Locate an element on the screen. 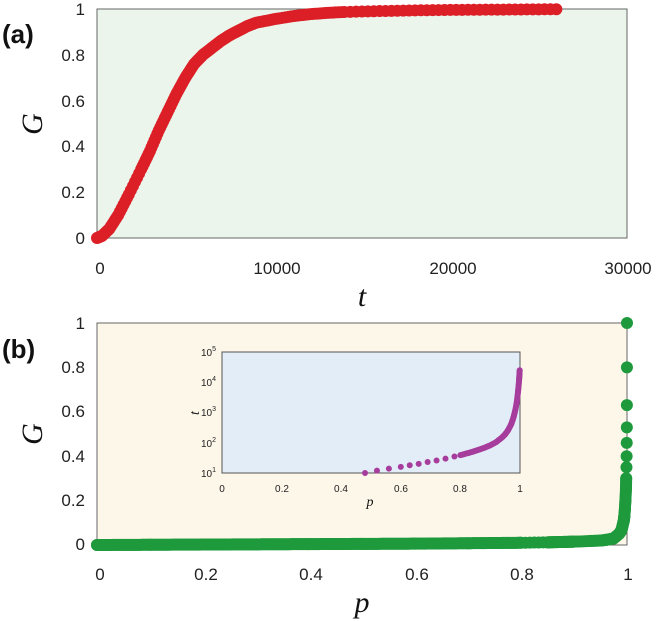 The width and height of the screenshot is (664, 621). panel-a-ytick: 1 is located at coordinates (80, 9).